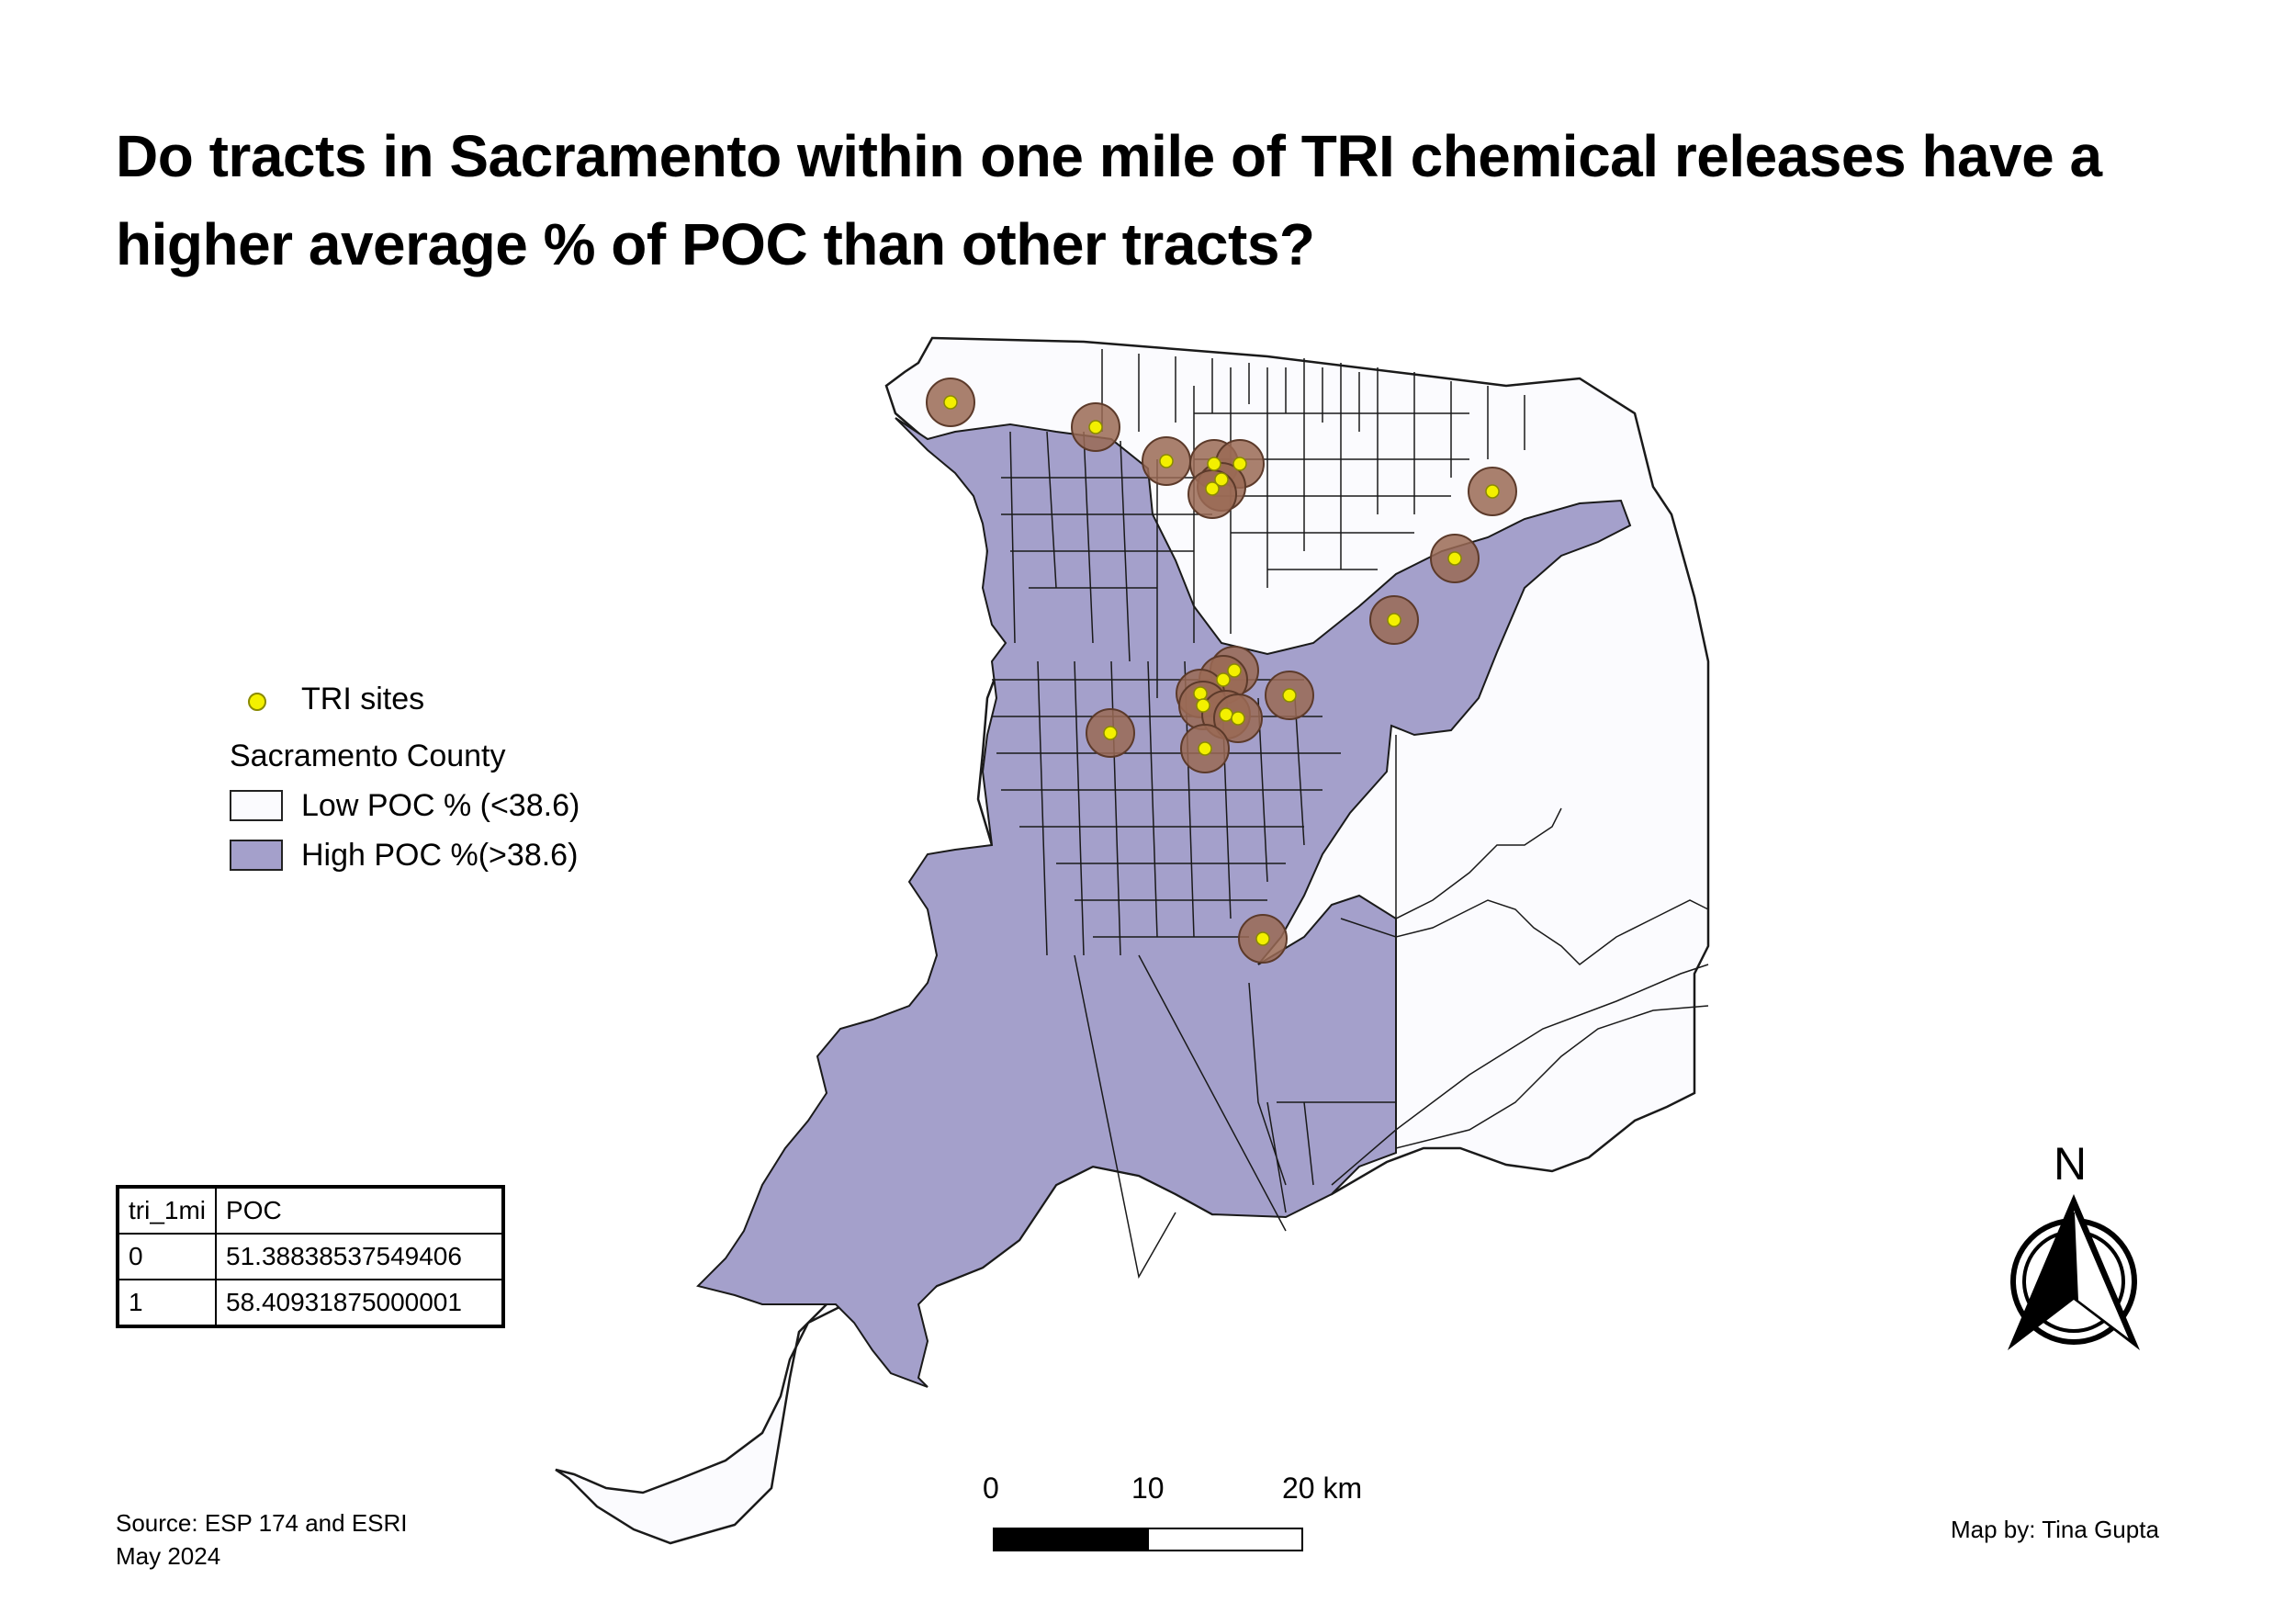 This screenshot has width=2296, height=1624. Describe the element at coordinates (360, 1256) in the screenshot. I see `table-cell: 51.38838537549406` at that location.